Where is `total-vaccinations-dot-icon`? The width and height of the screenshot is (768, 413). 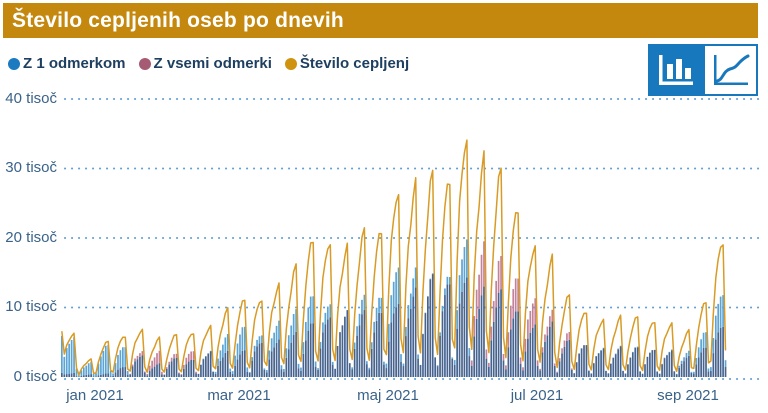 total-vaccinations-dot-icon is located at coordinates (290, 63).